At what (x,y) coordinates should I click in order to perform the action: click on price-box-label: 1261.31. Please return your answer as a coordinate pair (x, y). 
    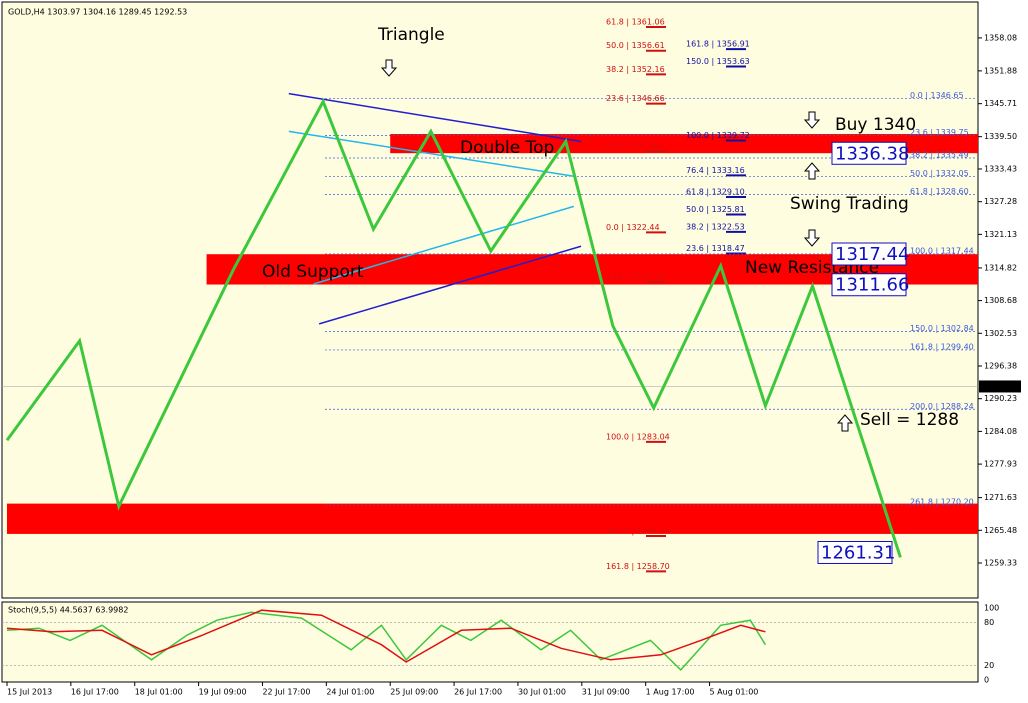
    Looking at the image, I should click on (858, 552).